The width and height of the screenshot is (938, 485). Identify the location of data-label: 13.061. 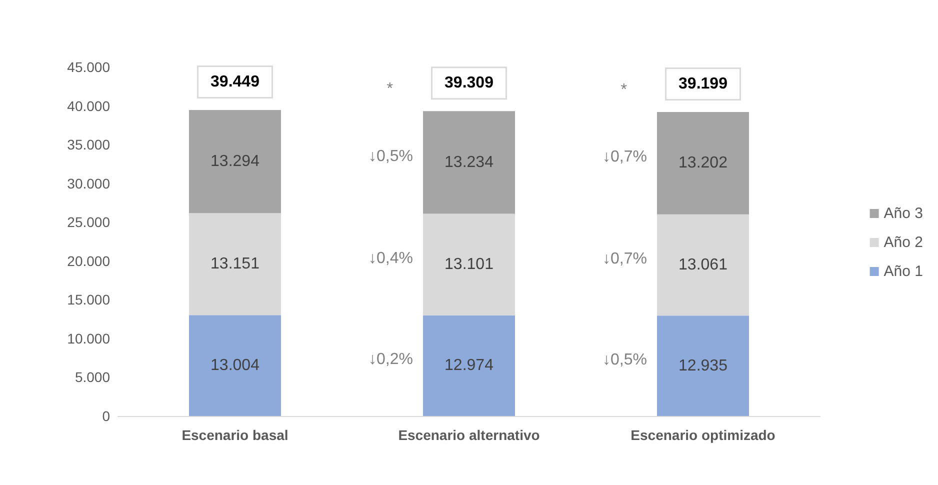
(703, 265).